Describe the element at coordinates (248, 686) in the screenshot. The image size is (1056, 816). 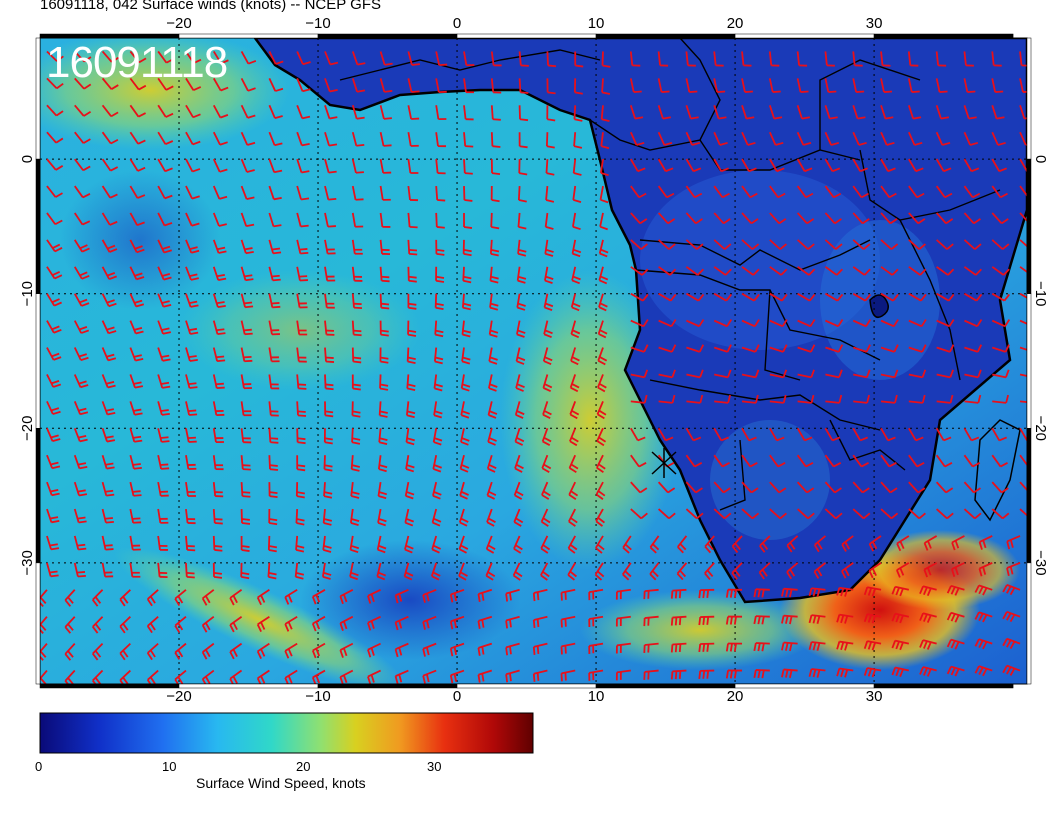
I see `frame-tick-bar` at that location.